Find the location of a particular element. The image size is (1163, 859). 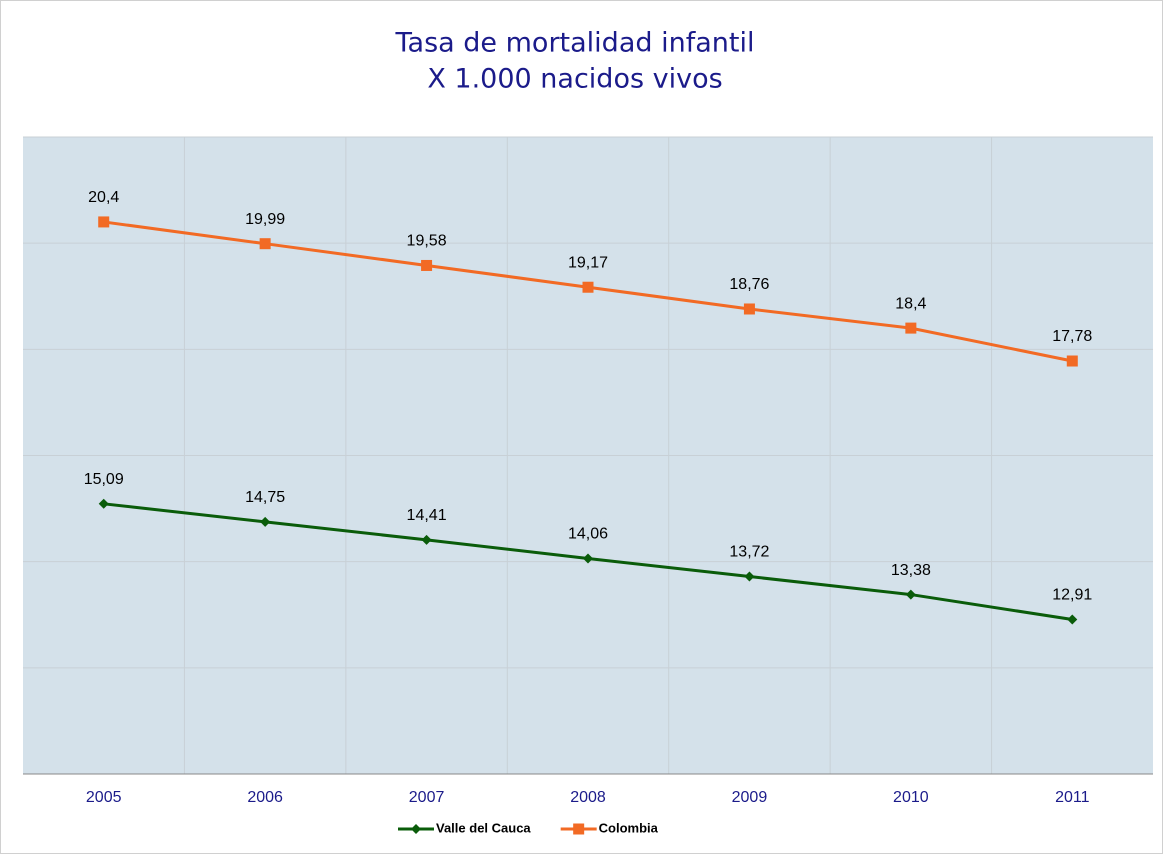

data-label: 14,75 is located at coordinates (265, 497).